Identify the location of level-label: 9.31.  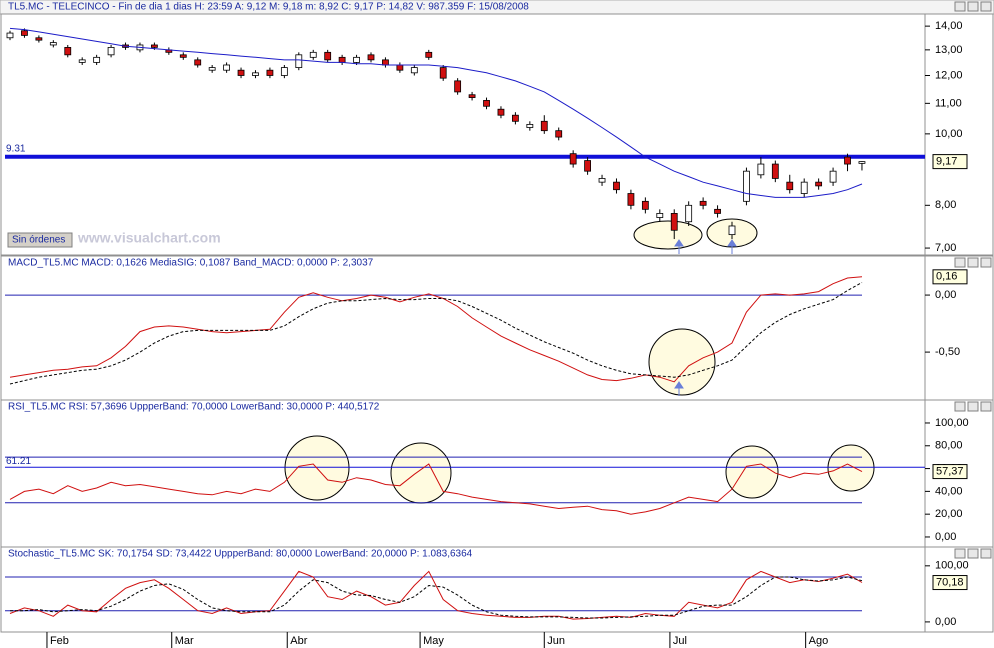
(16, 148).